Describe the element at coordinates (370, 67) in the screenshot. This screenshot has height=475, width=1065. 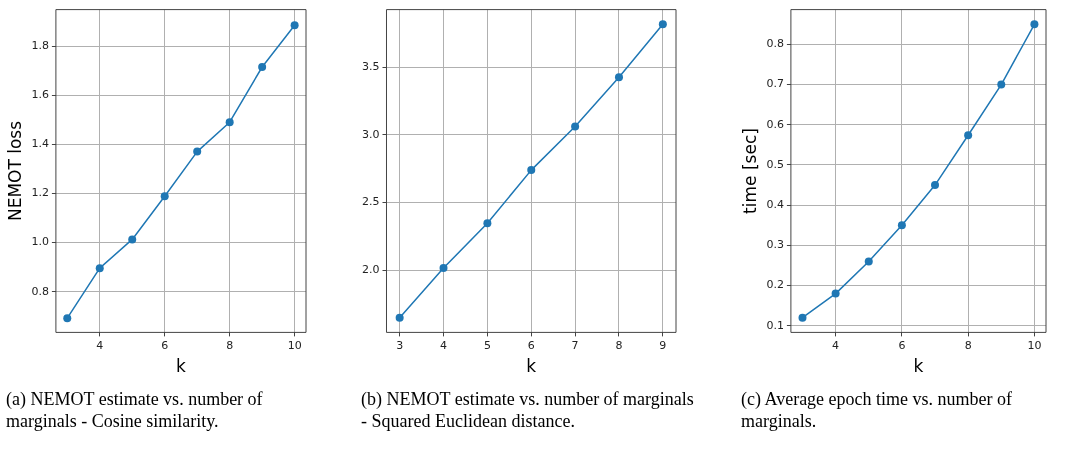
I see `y-tick-label: 3.5` at that location.